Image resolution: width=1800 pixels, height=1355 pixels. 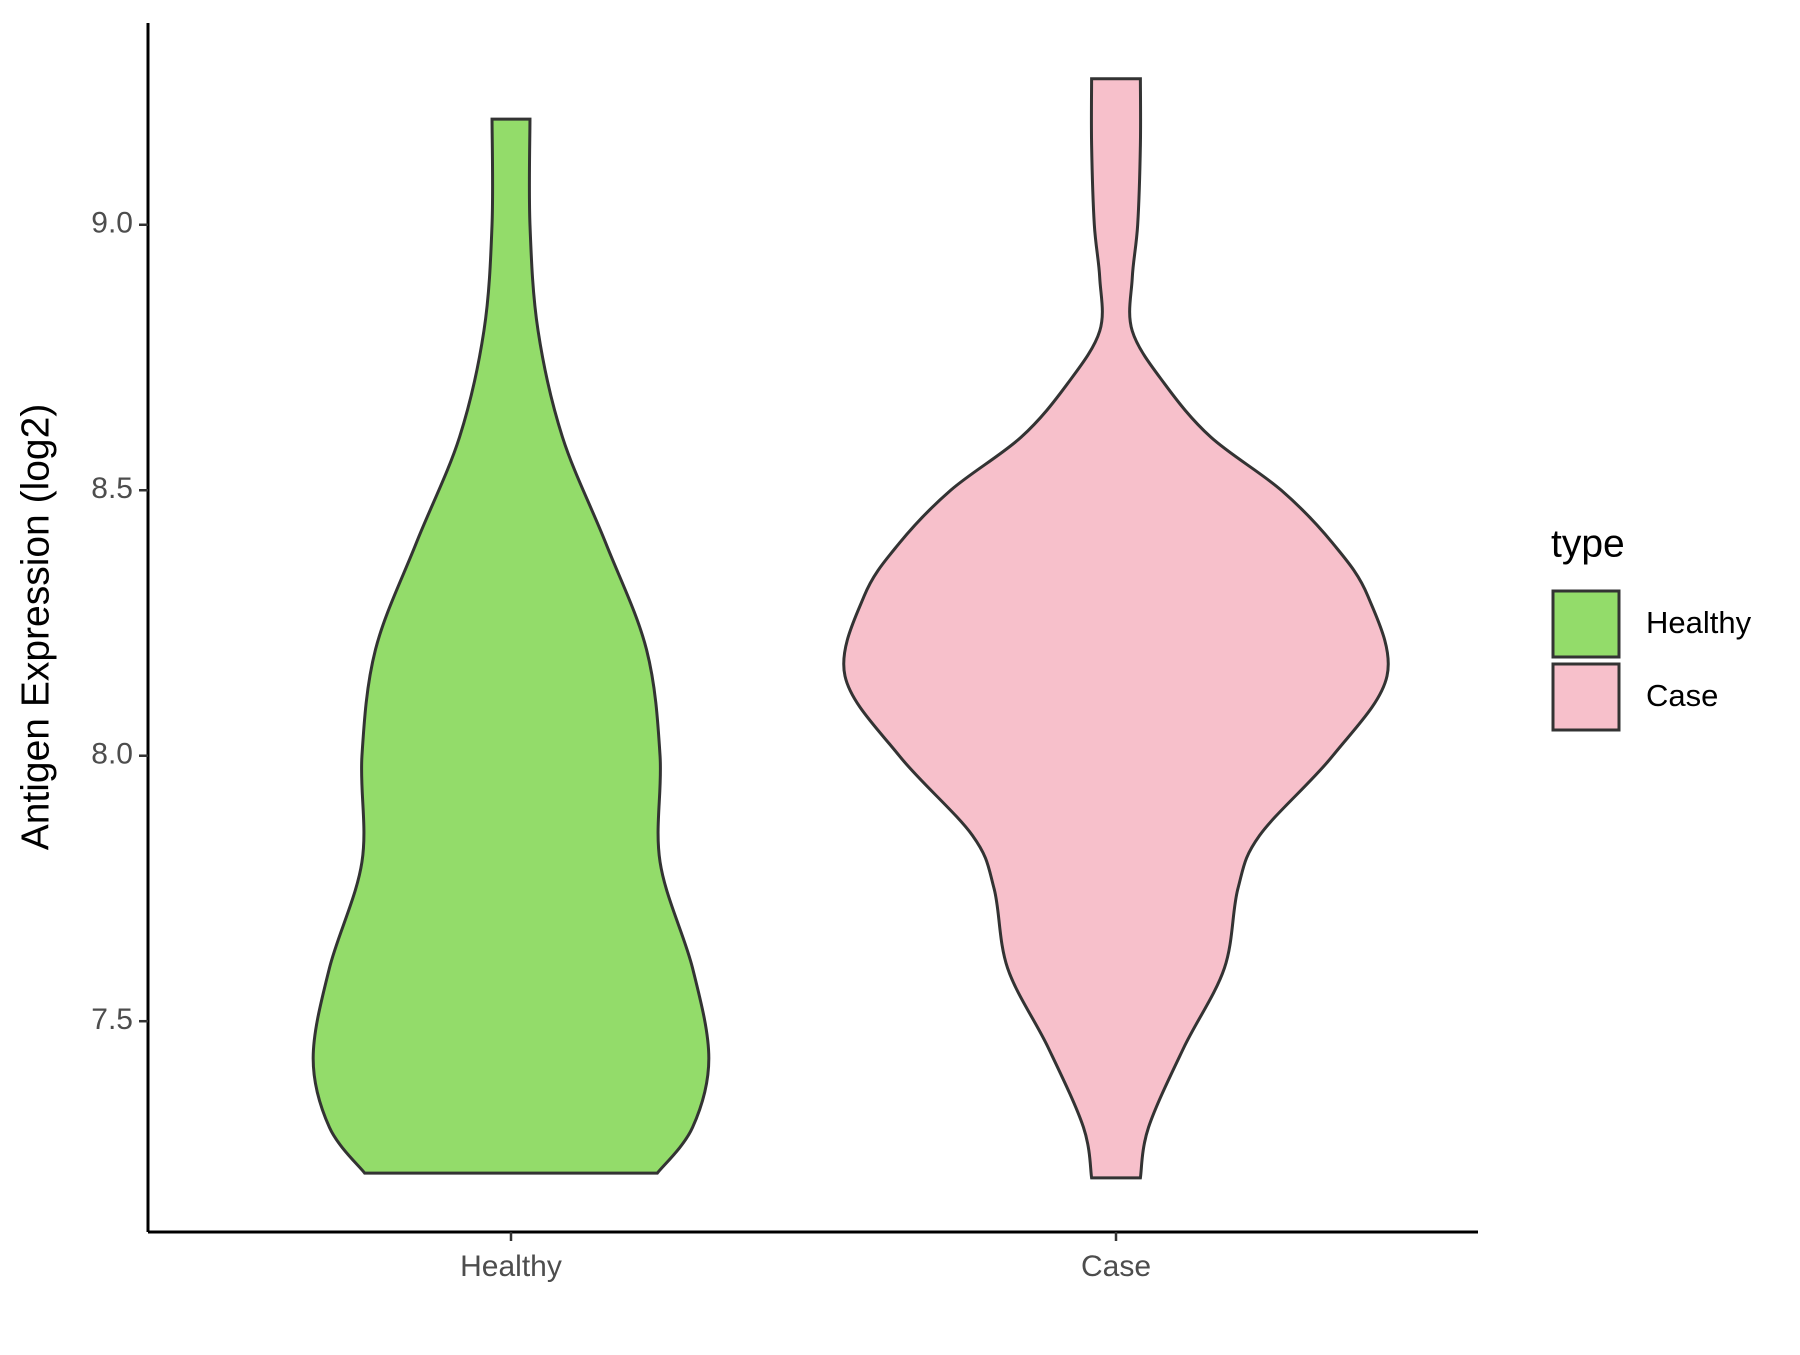 I want to click on legend-title: type, so click(x=1588, y=543).